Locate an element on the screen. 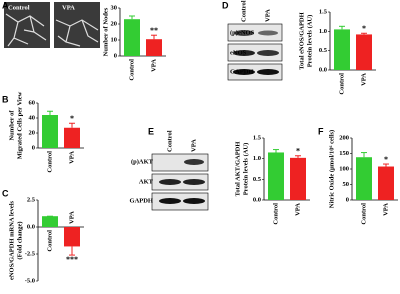 The width and height of the screenshot is (400, 294). image-label: Control is located at coordinates (19, 7).